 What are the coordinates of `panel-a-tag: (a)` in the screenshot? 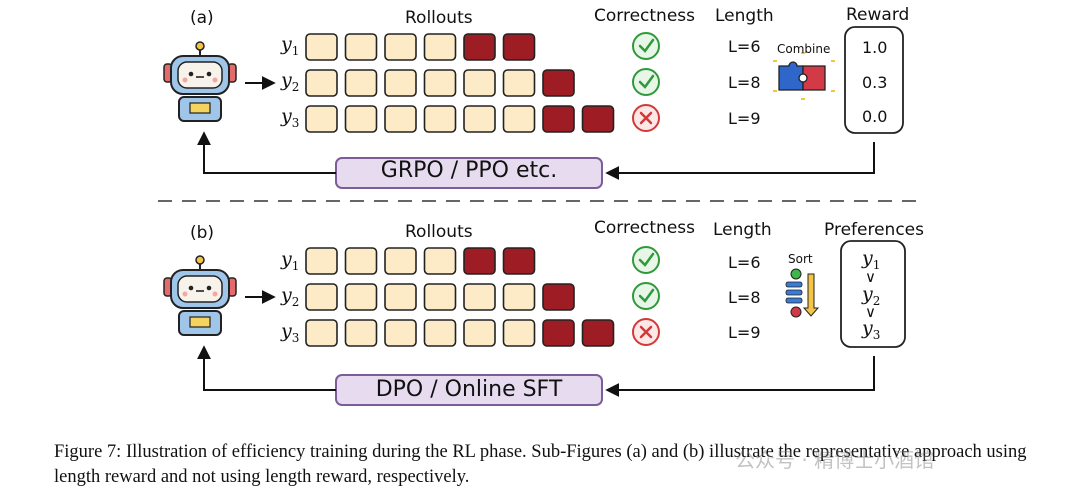 It's located at (202, 18).